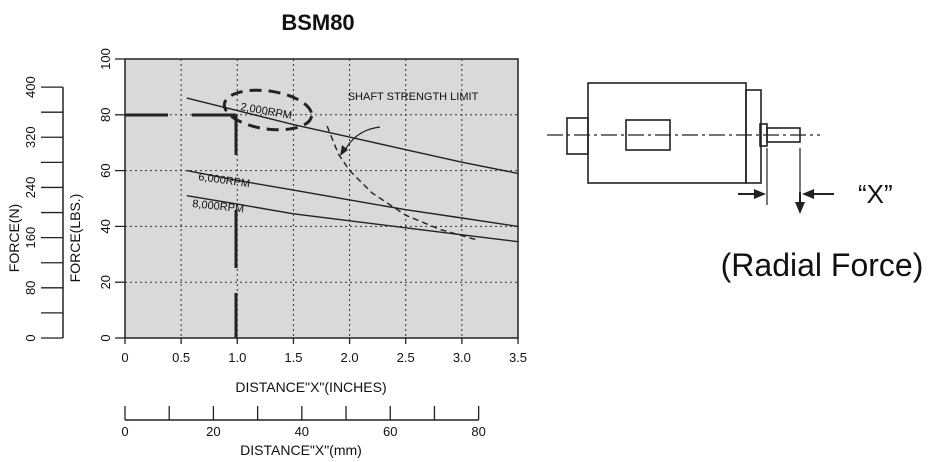  I want to click on motor-body, so click(667, 133).